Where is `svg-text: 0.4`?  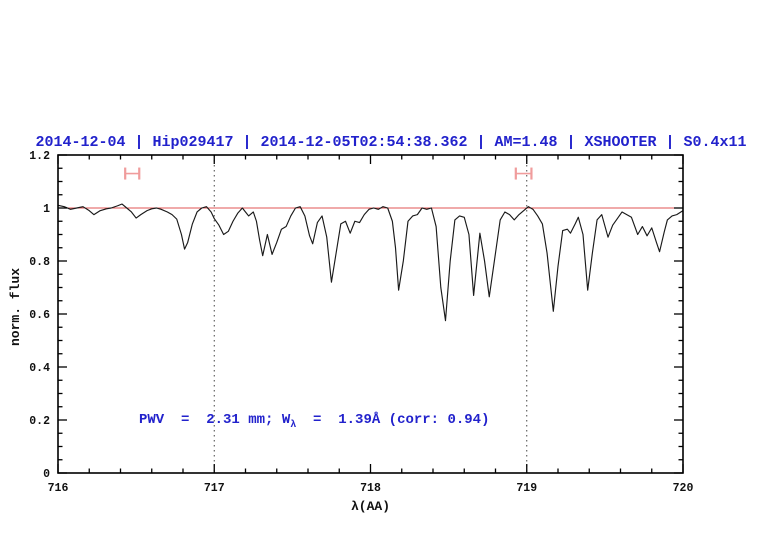 svg-text: 0.4 is located at coordinates (39, 368).